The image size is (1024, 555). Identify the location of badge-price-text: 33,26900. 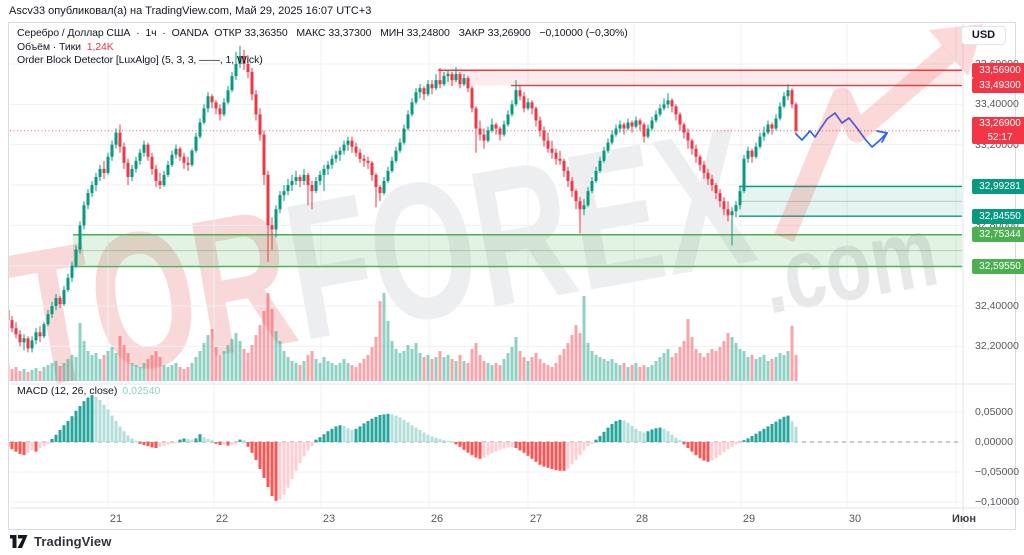
(1000, 124).